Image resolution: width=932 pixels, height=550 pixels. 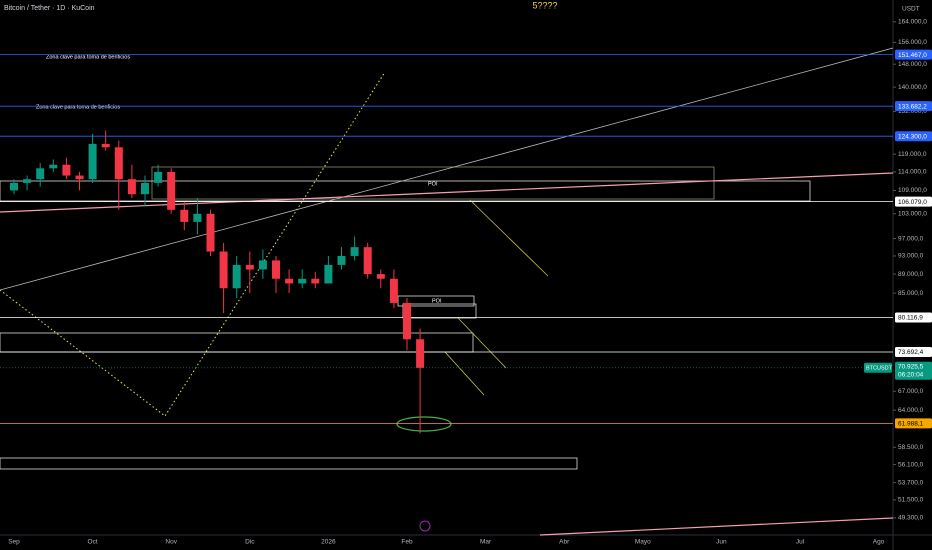 I want to click on y-tick-label: 97.000,0, so click(x=911, y=238).